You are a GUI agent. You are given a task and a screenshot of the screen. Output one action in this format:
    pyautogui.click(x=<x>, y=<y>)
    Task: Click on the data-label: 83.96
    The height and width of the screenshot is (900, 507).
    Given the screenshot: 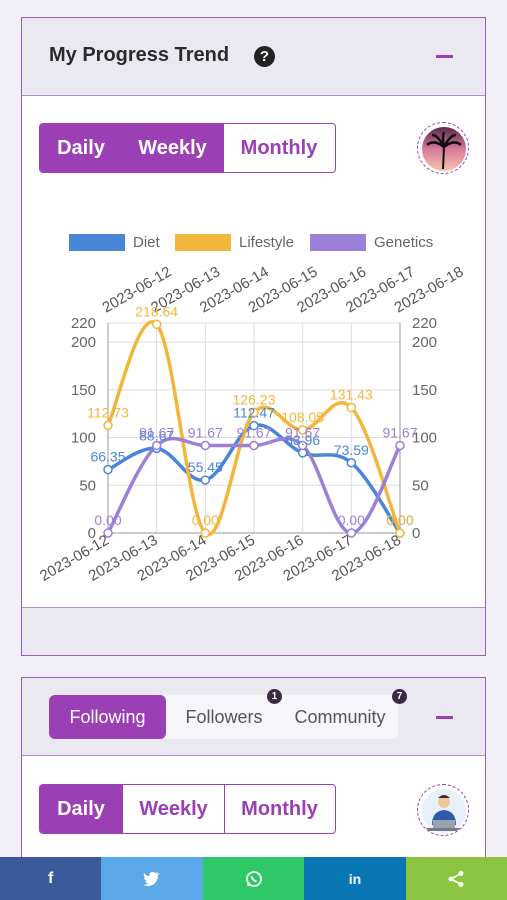 What is the action you would take?
    pyautogui.click(x=302, y=440)
    